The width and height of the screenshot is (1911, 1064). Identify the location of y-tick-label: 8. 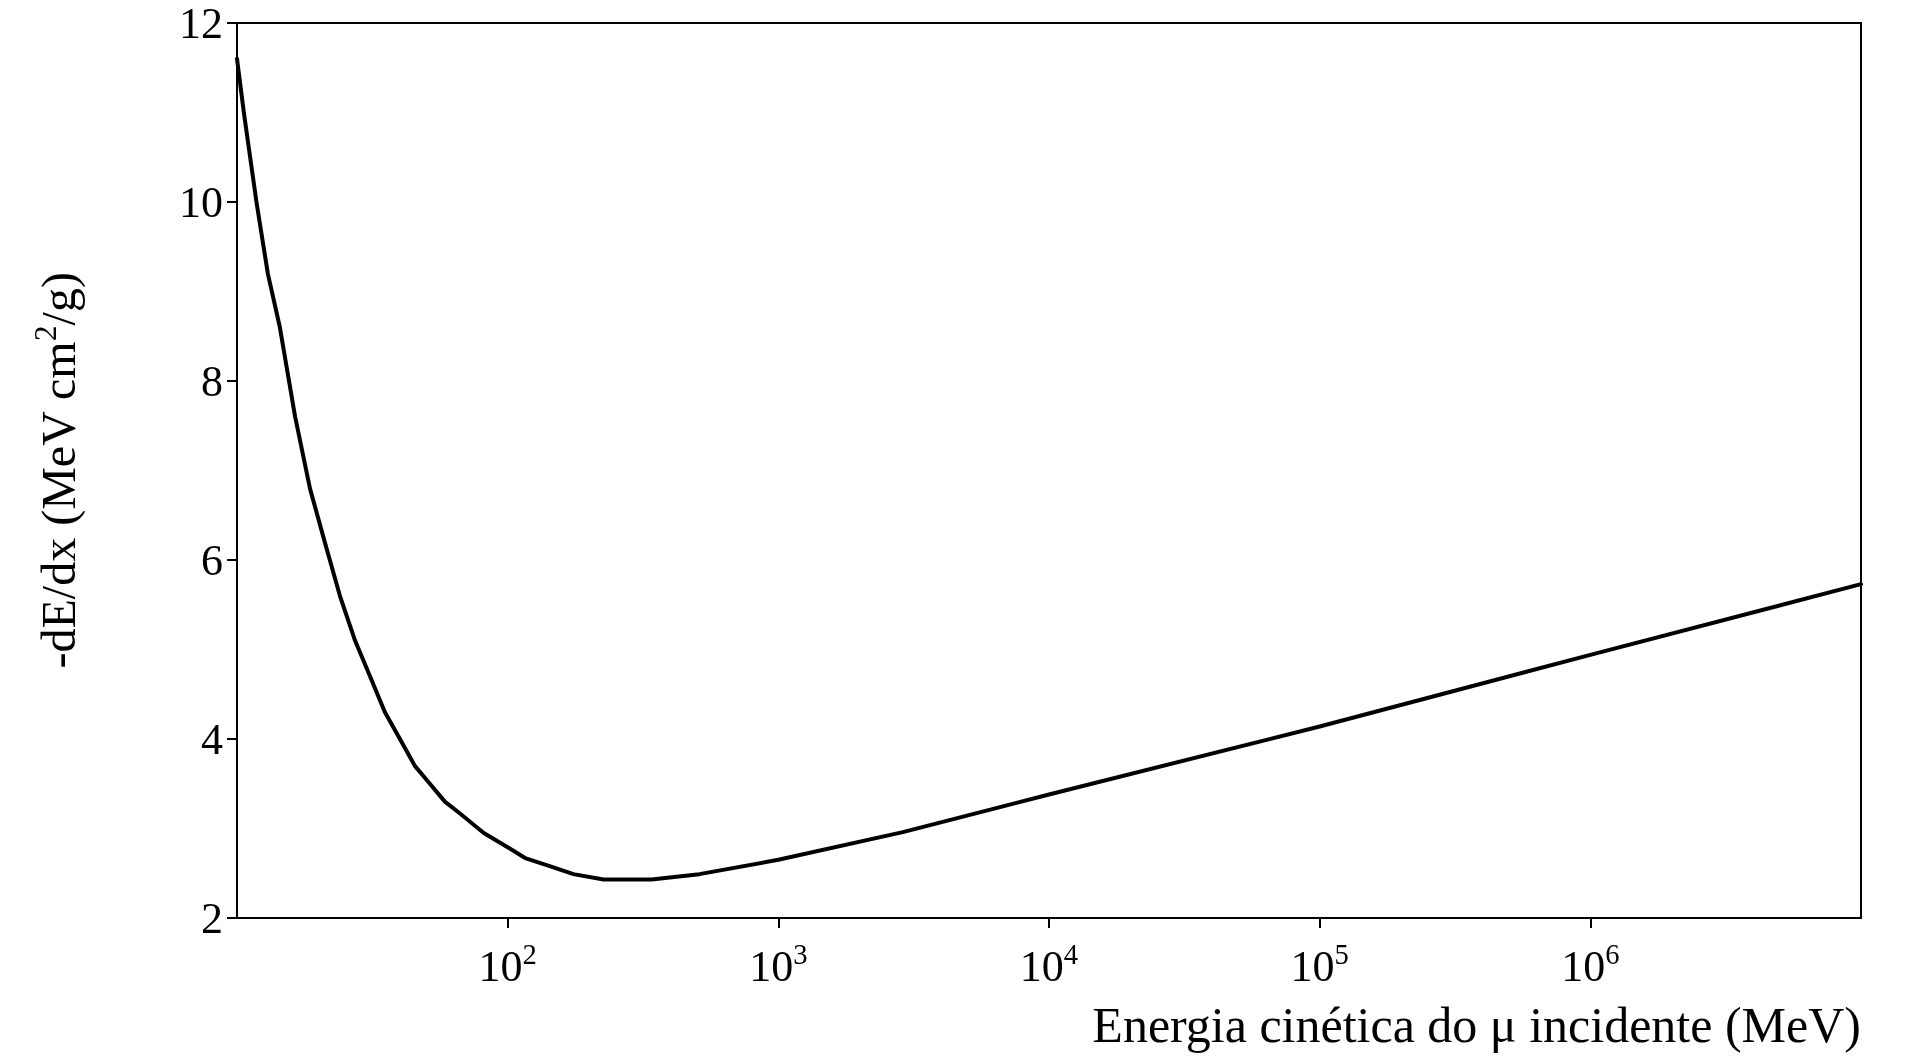
(212, 381).